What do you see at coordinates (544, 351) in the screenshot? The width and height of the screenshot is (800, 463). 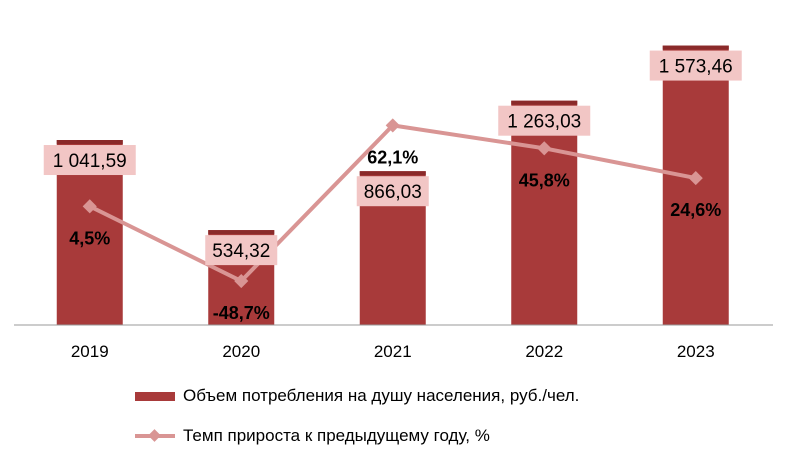 I see `x-tick-label: 2022` at bounding box center [544, 351].